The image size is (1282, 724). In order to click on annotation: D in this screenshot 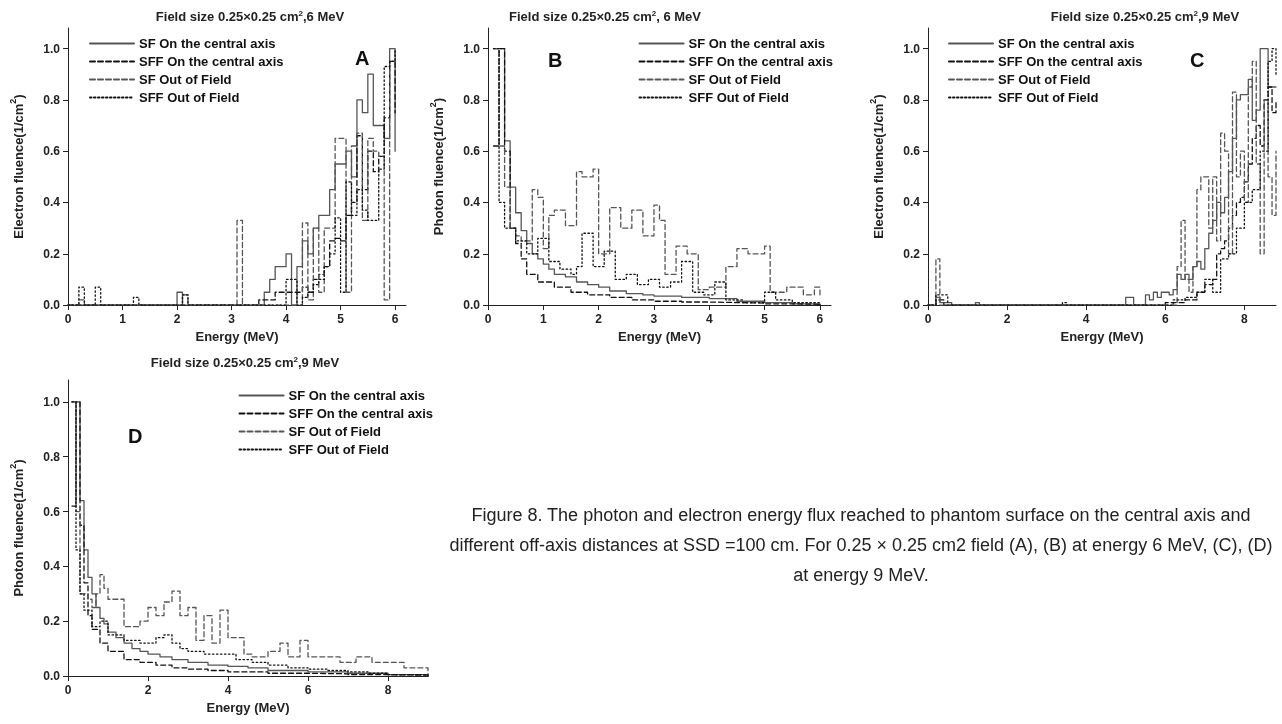, I will do `click(135, 436)`.